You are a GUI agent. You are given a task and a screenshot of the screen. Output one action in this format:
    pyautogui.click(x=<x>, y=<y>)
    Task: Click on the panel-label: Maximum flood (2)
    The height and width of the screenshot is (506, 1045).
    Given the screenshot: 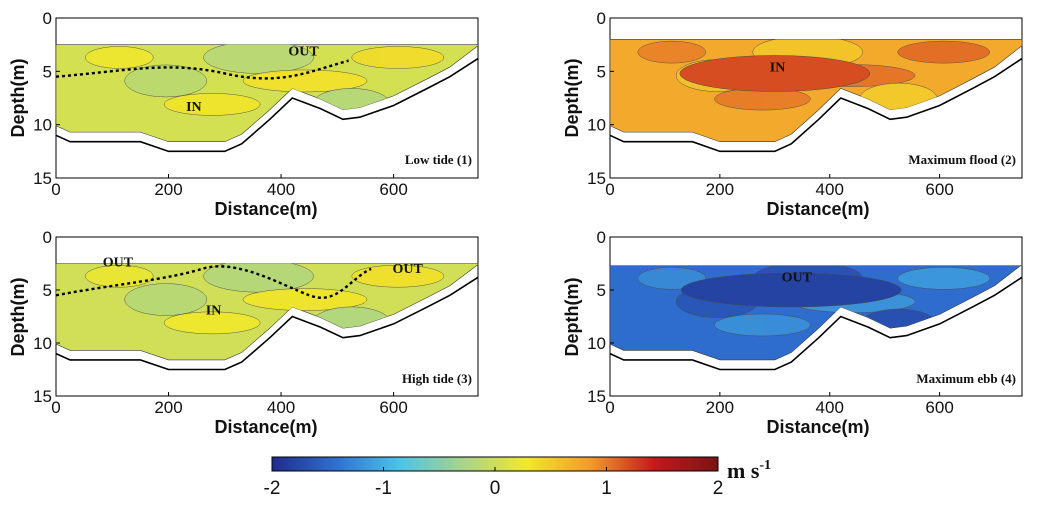 What is the action you would take?
    pyautogui.click(x=962, y=159)
    